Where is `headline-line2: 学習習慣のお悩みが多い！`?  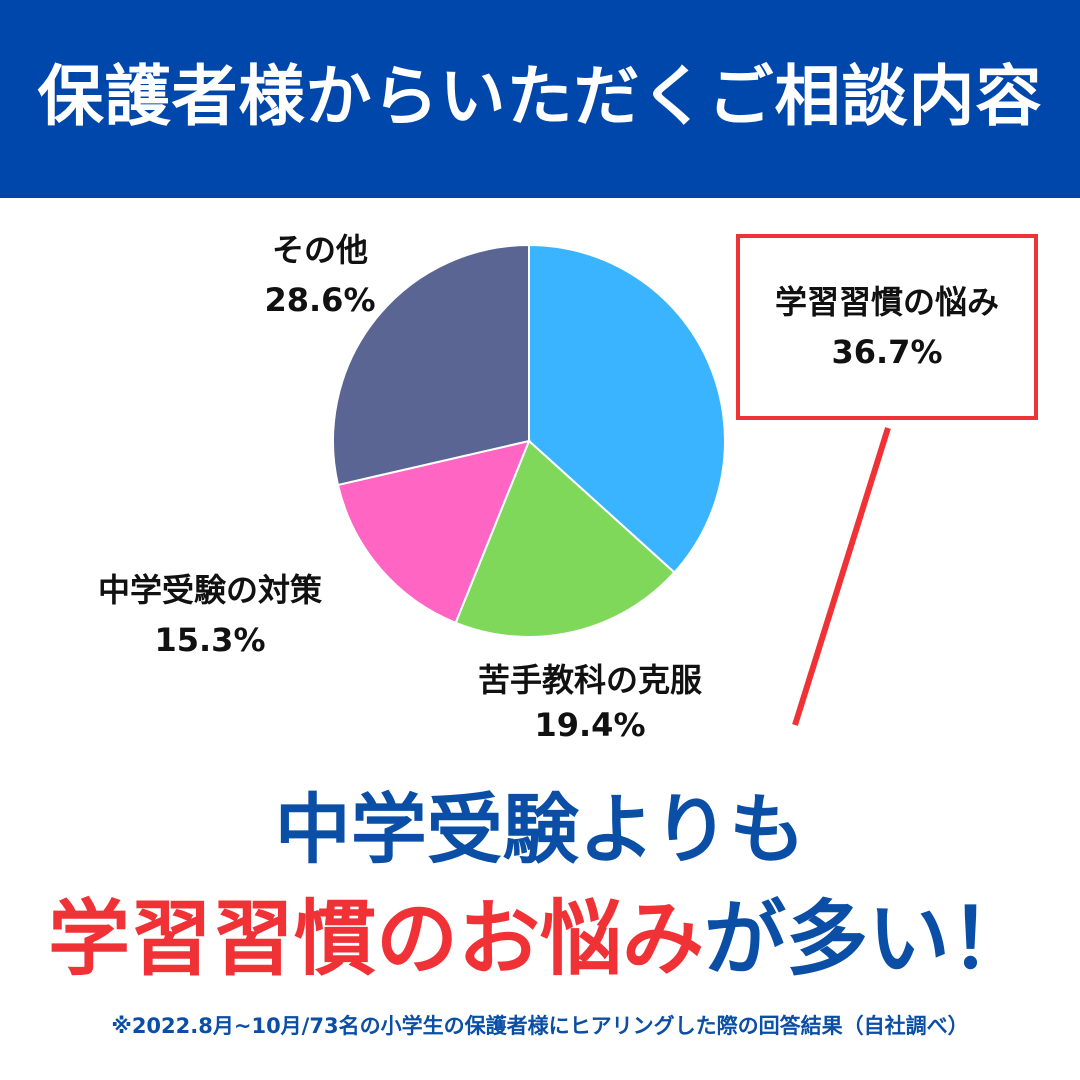 headline-line2: 学習習慣のお悩みが多い！ is located at coordinates (540, 931).